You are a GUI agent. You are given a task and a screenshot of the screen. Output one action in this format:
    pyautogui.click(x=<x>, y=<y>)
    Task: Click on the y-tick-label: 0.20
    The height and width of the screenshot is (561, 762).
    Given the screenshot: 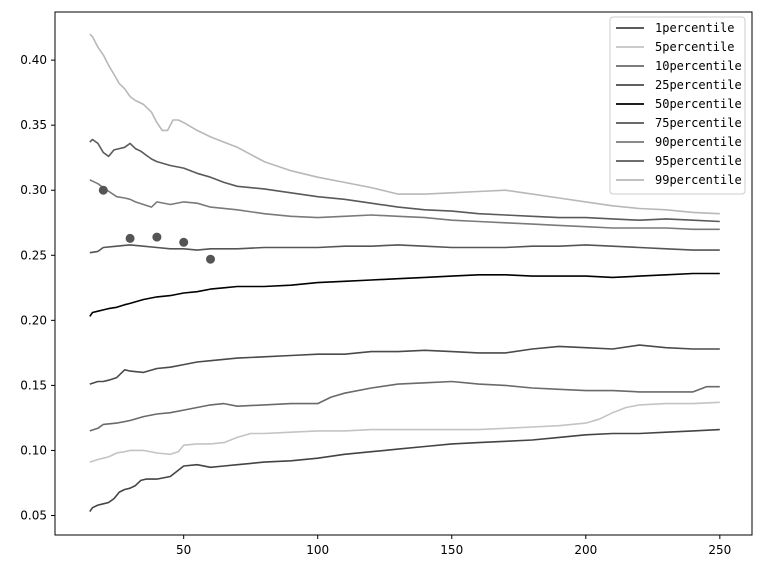 What is the action you would take?
    pyautogui.click(x=33, y=320)
    